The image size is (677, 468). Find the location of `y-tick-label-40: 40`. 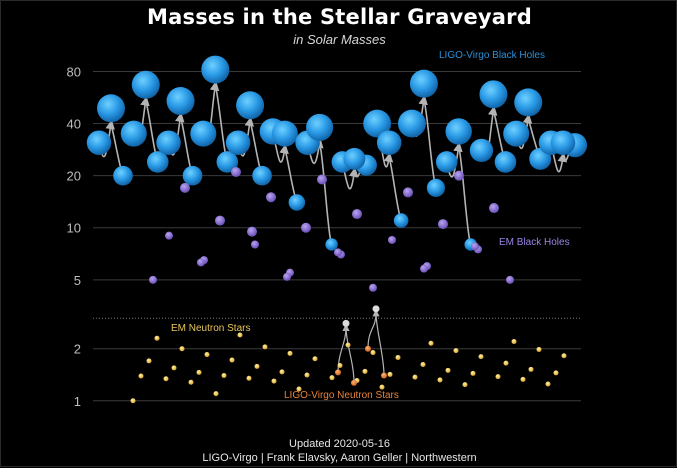

y-tick-label-40: 40 is located at coordinates (74, 124).